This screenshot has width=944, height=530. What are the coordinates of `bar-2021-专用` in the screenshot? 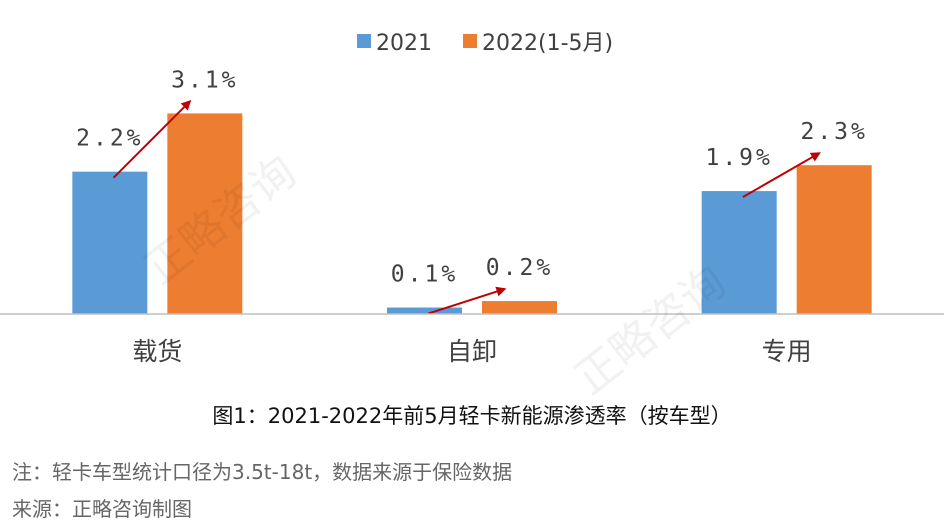 It's located at (739, 252).